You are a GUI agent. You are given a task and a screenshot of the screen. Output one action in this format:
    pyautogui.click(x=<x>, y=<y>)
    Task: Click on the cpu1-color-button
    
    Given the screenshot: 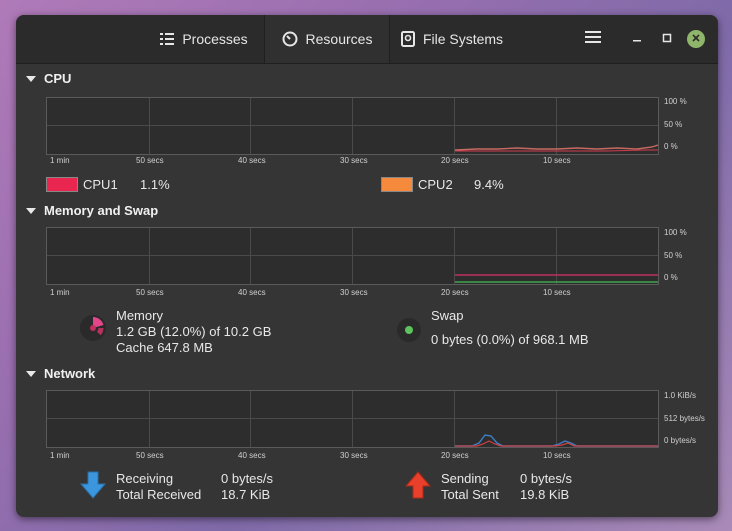 What is the action you would take?
    pyautogui.click(x=62, y=184)
    